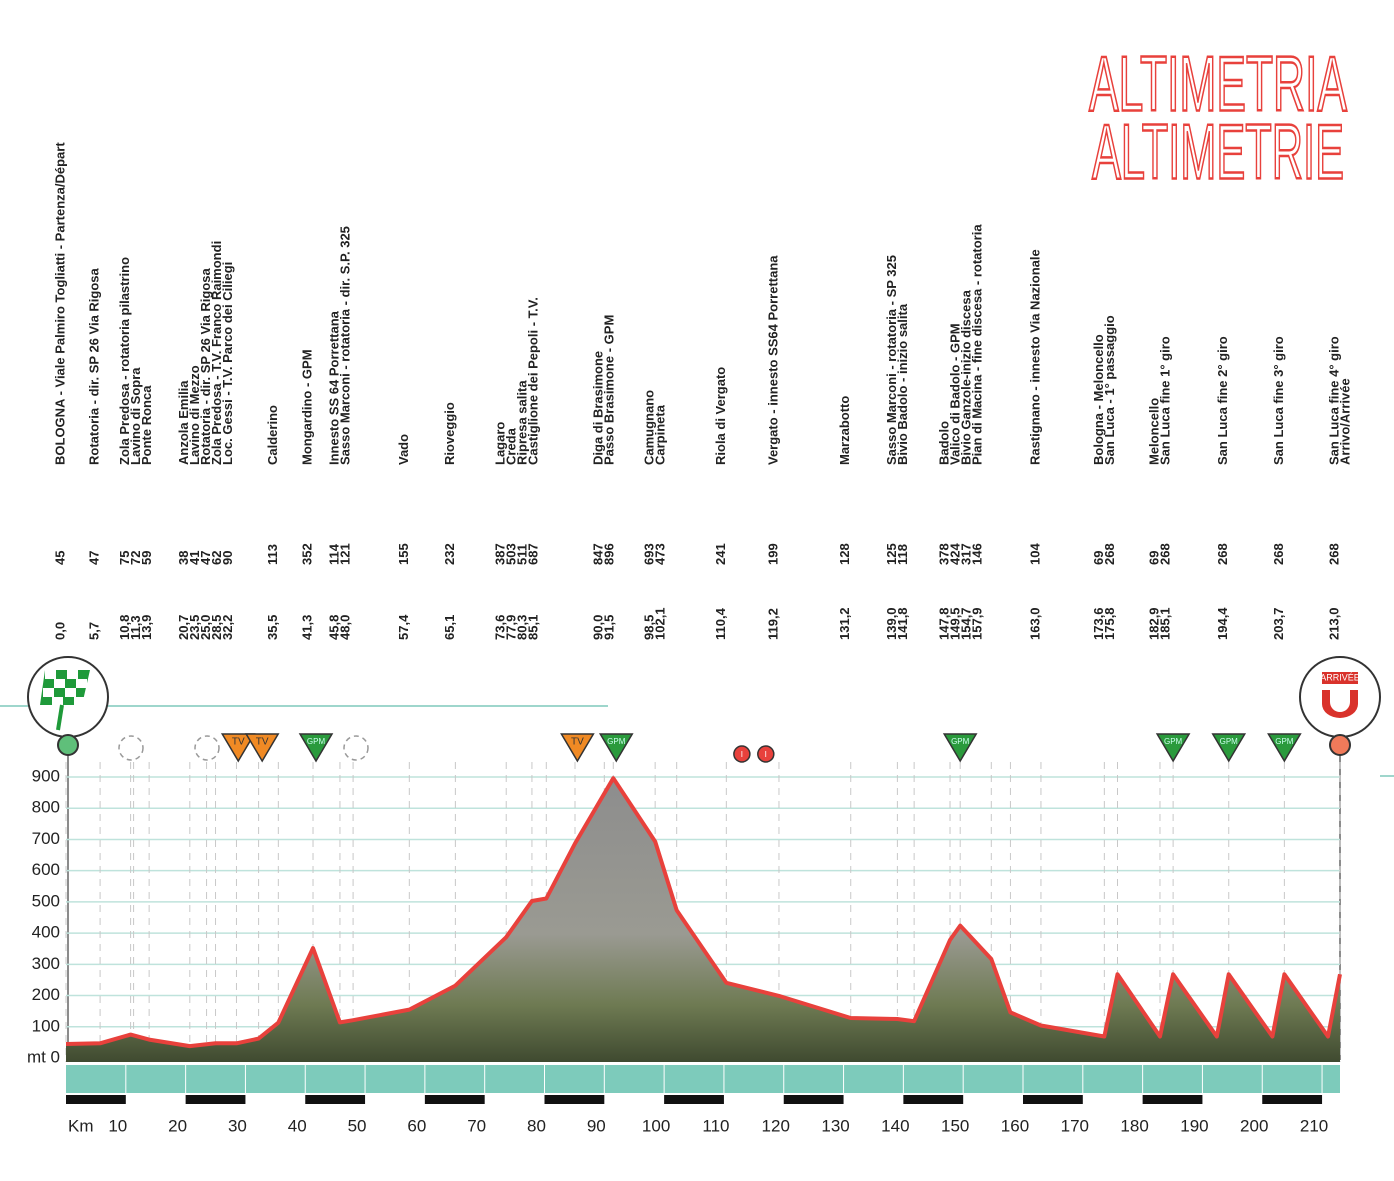 Image resolution: width=1394 pixels, height=1181 pixels. I want to click on waypoint-km: 203,7, so click(1278, 623).